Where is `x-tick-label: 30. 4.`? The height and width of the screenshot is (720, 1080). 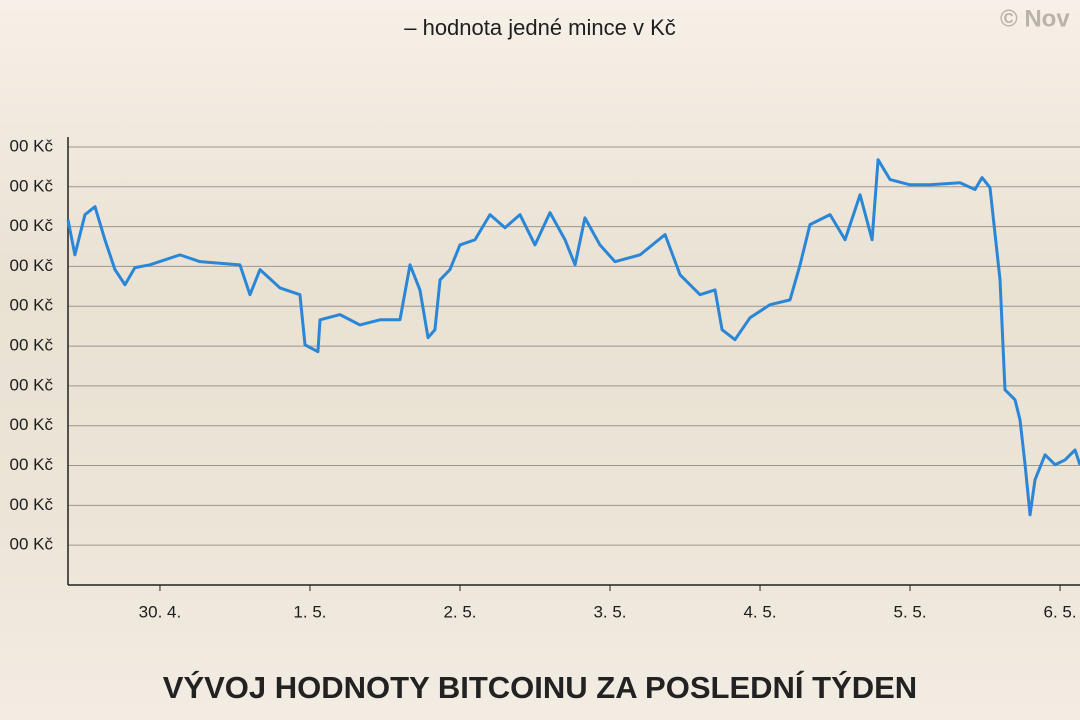
x-tick-label: 30. 4. is located at coordinates (160, 611).